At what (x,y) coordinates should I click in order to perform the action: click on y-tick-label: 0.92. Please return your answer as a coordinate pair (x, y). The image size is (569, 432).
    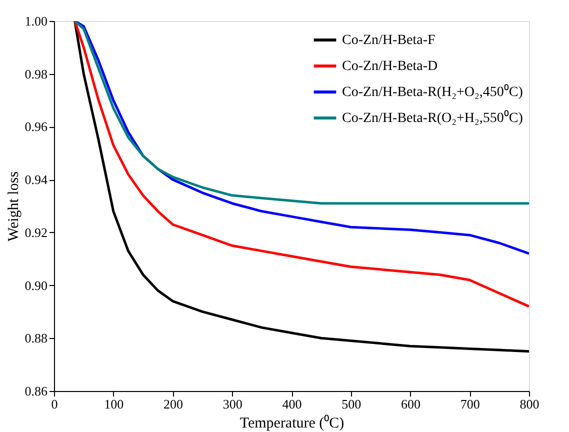
    Looking at the image, I should click on (36, 232).